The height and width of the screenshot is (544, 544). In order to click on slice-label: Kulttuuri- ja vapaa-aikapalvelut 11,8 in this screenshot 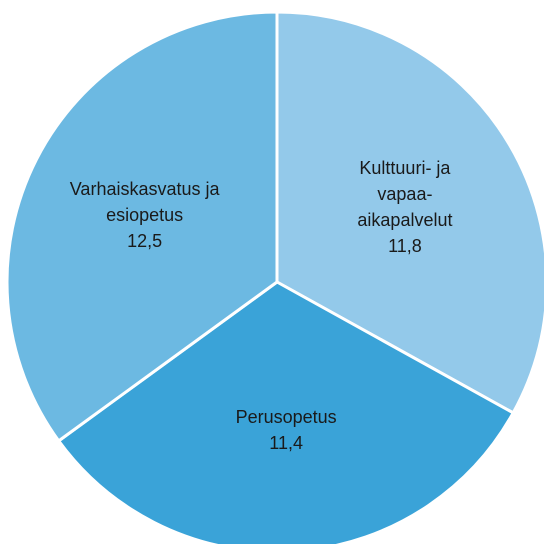, I will do `click(404, 207)`.